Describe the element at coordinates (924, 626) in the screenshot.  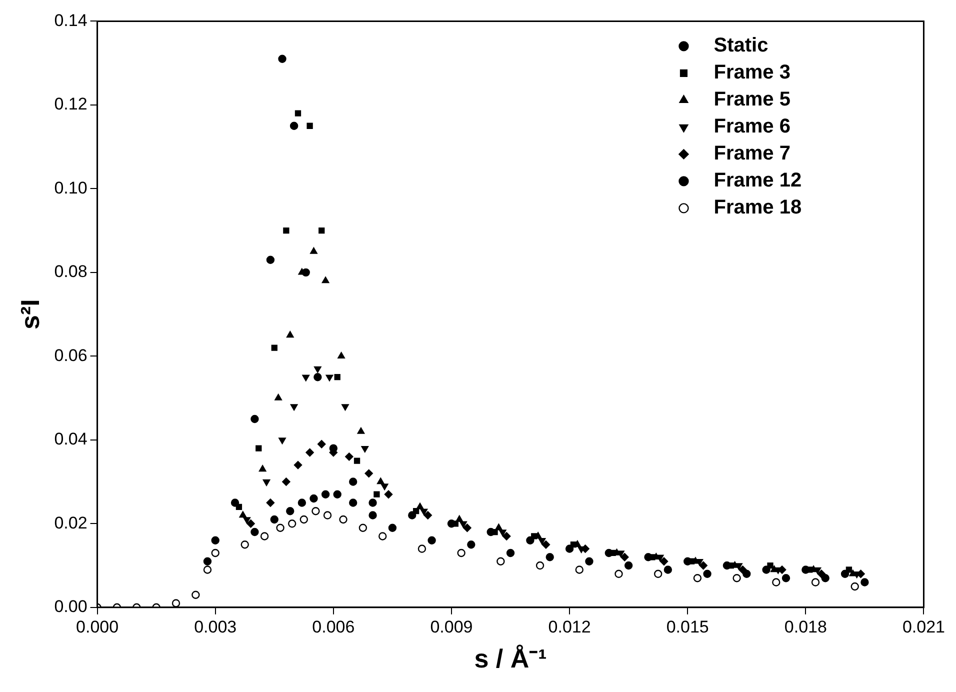
I see `x-tick-label: 0.021` at that location.